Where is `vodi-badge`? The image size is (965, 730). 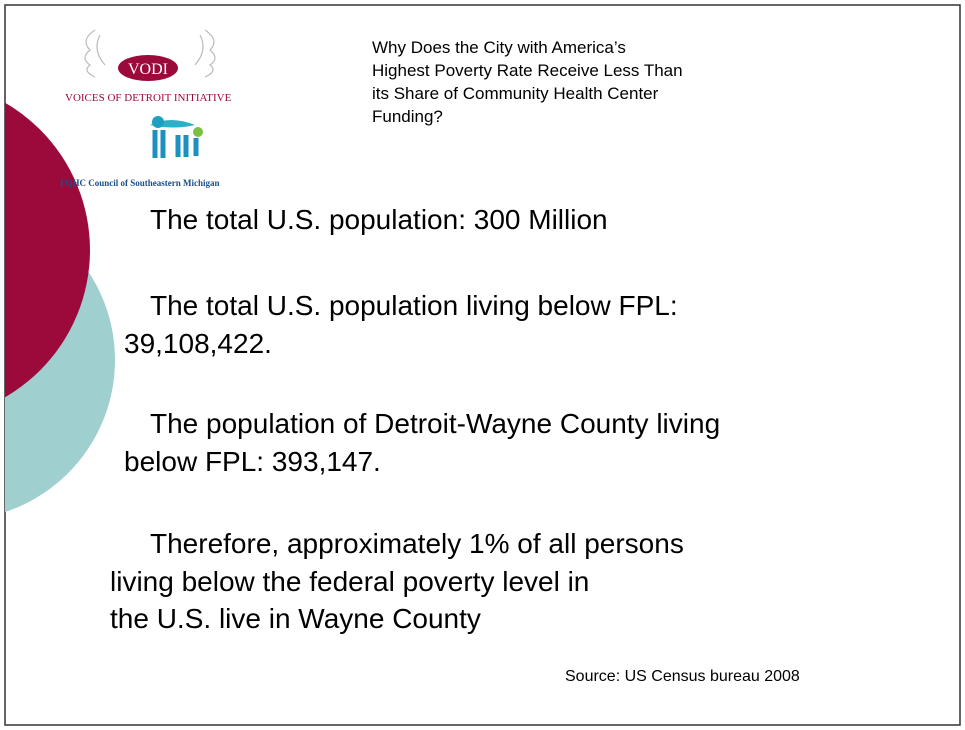 vodi-badge is located at coordinates (148, 68).